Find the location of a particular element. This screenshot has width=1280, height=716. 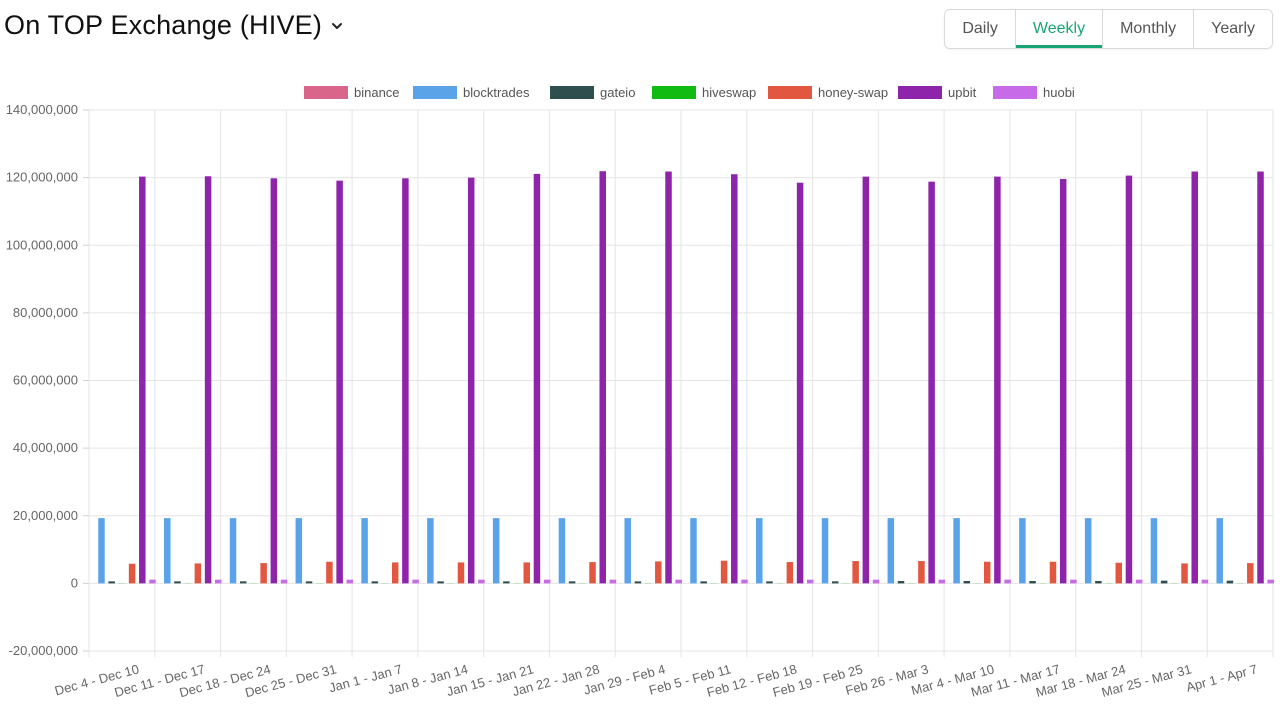

y-tick-label: 60,000,000 is located at coordinates (45, 380).